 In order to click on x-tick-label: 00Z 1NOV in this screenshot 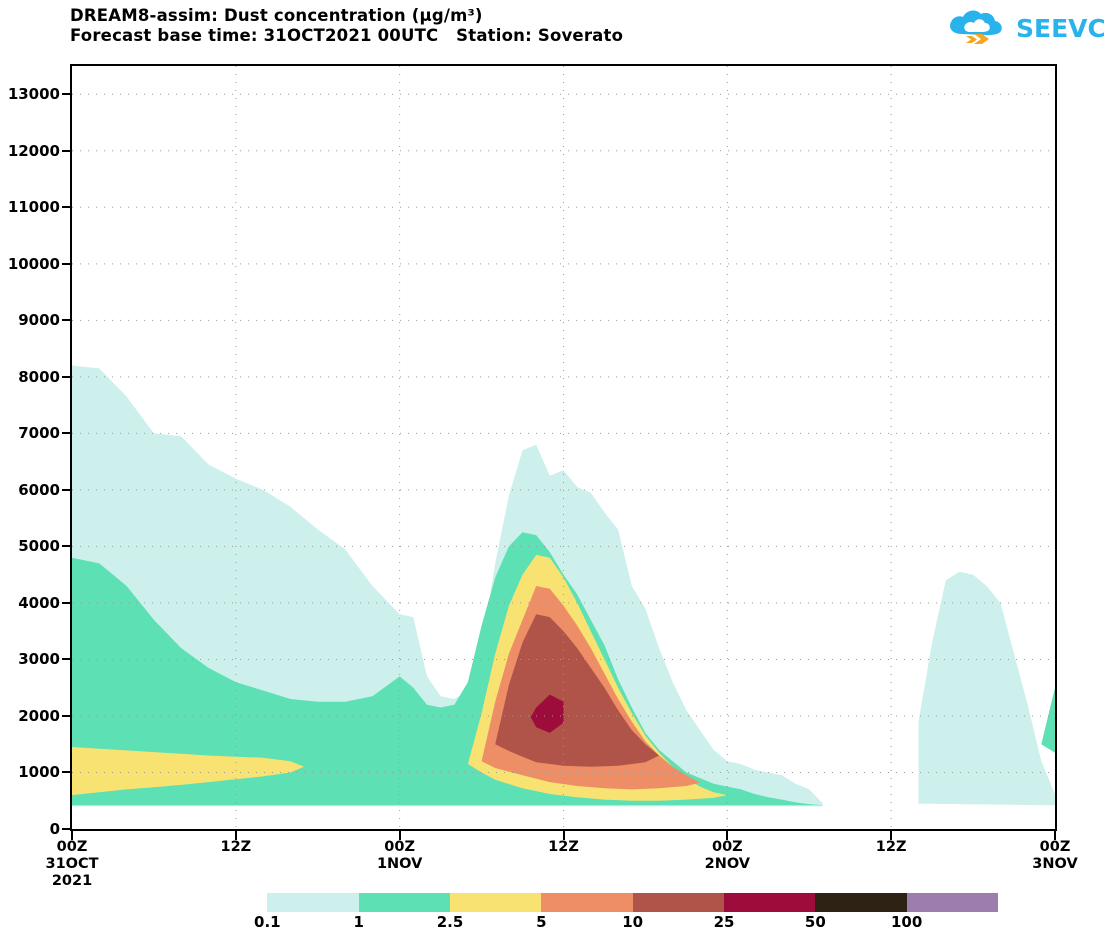, I will do `click(399, 855)`.